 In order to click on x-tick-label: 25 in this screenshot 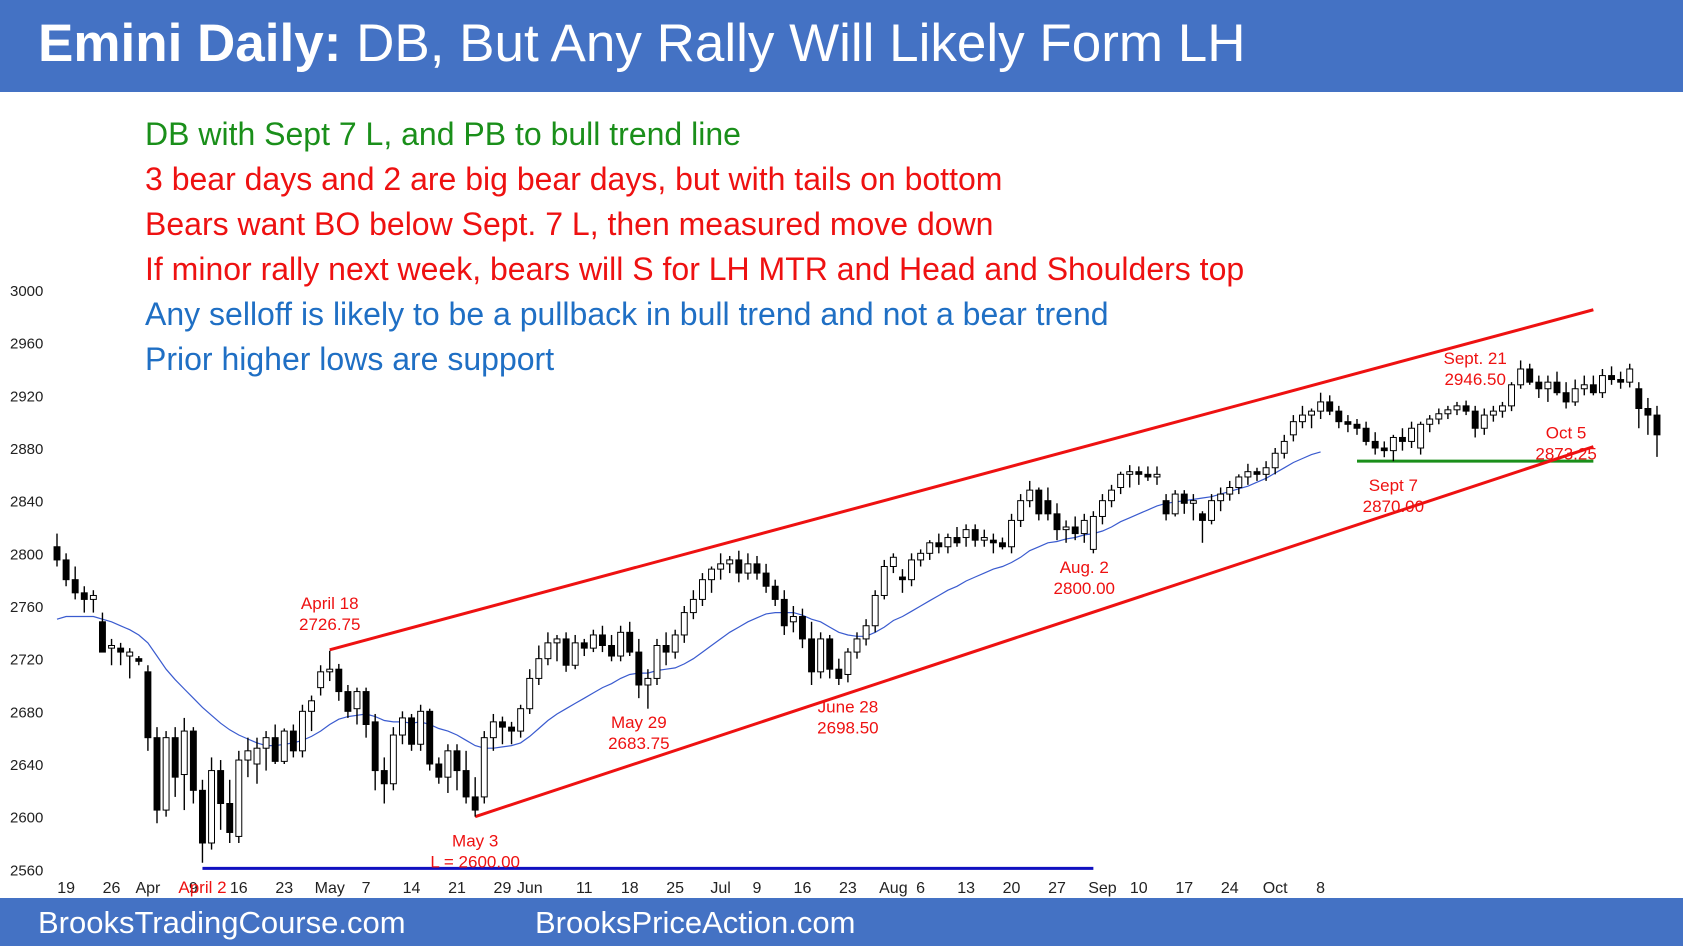, I will do `click(675, 888)`.